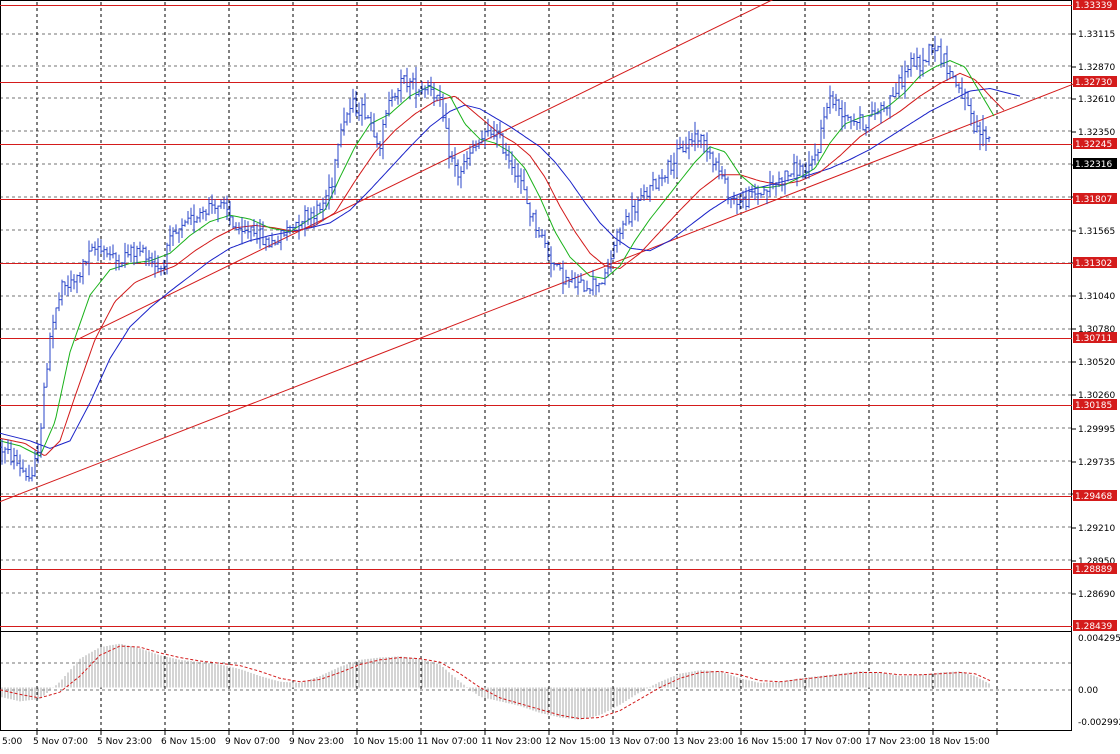  I want to click on time-tick-label: 17 Nov 07:00, so click(831, 742).